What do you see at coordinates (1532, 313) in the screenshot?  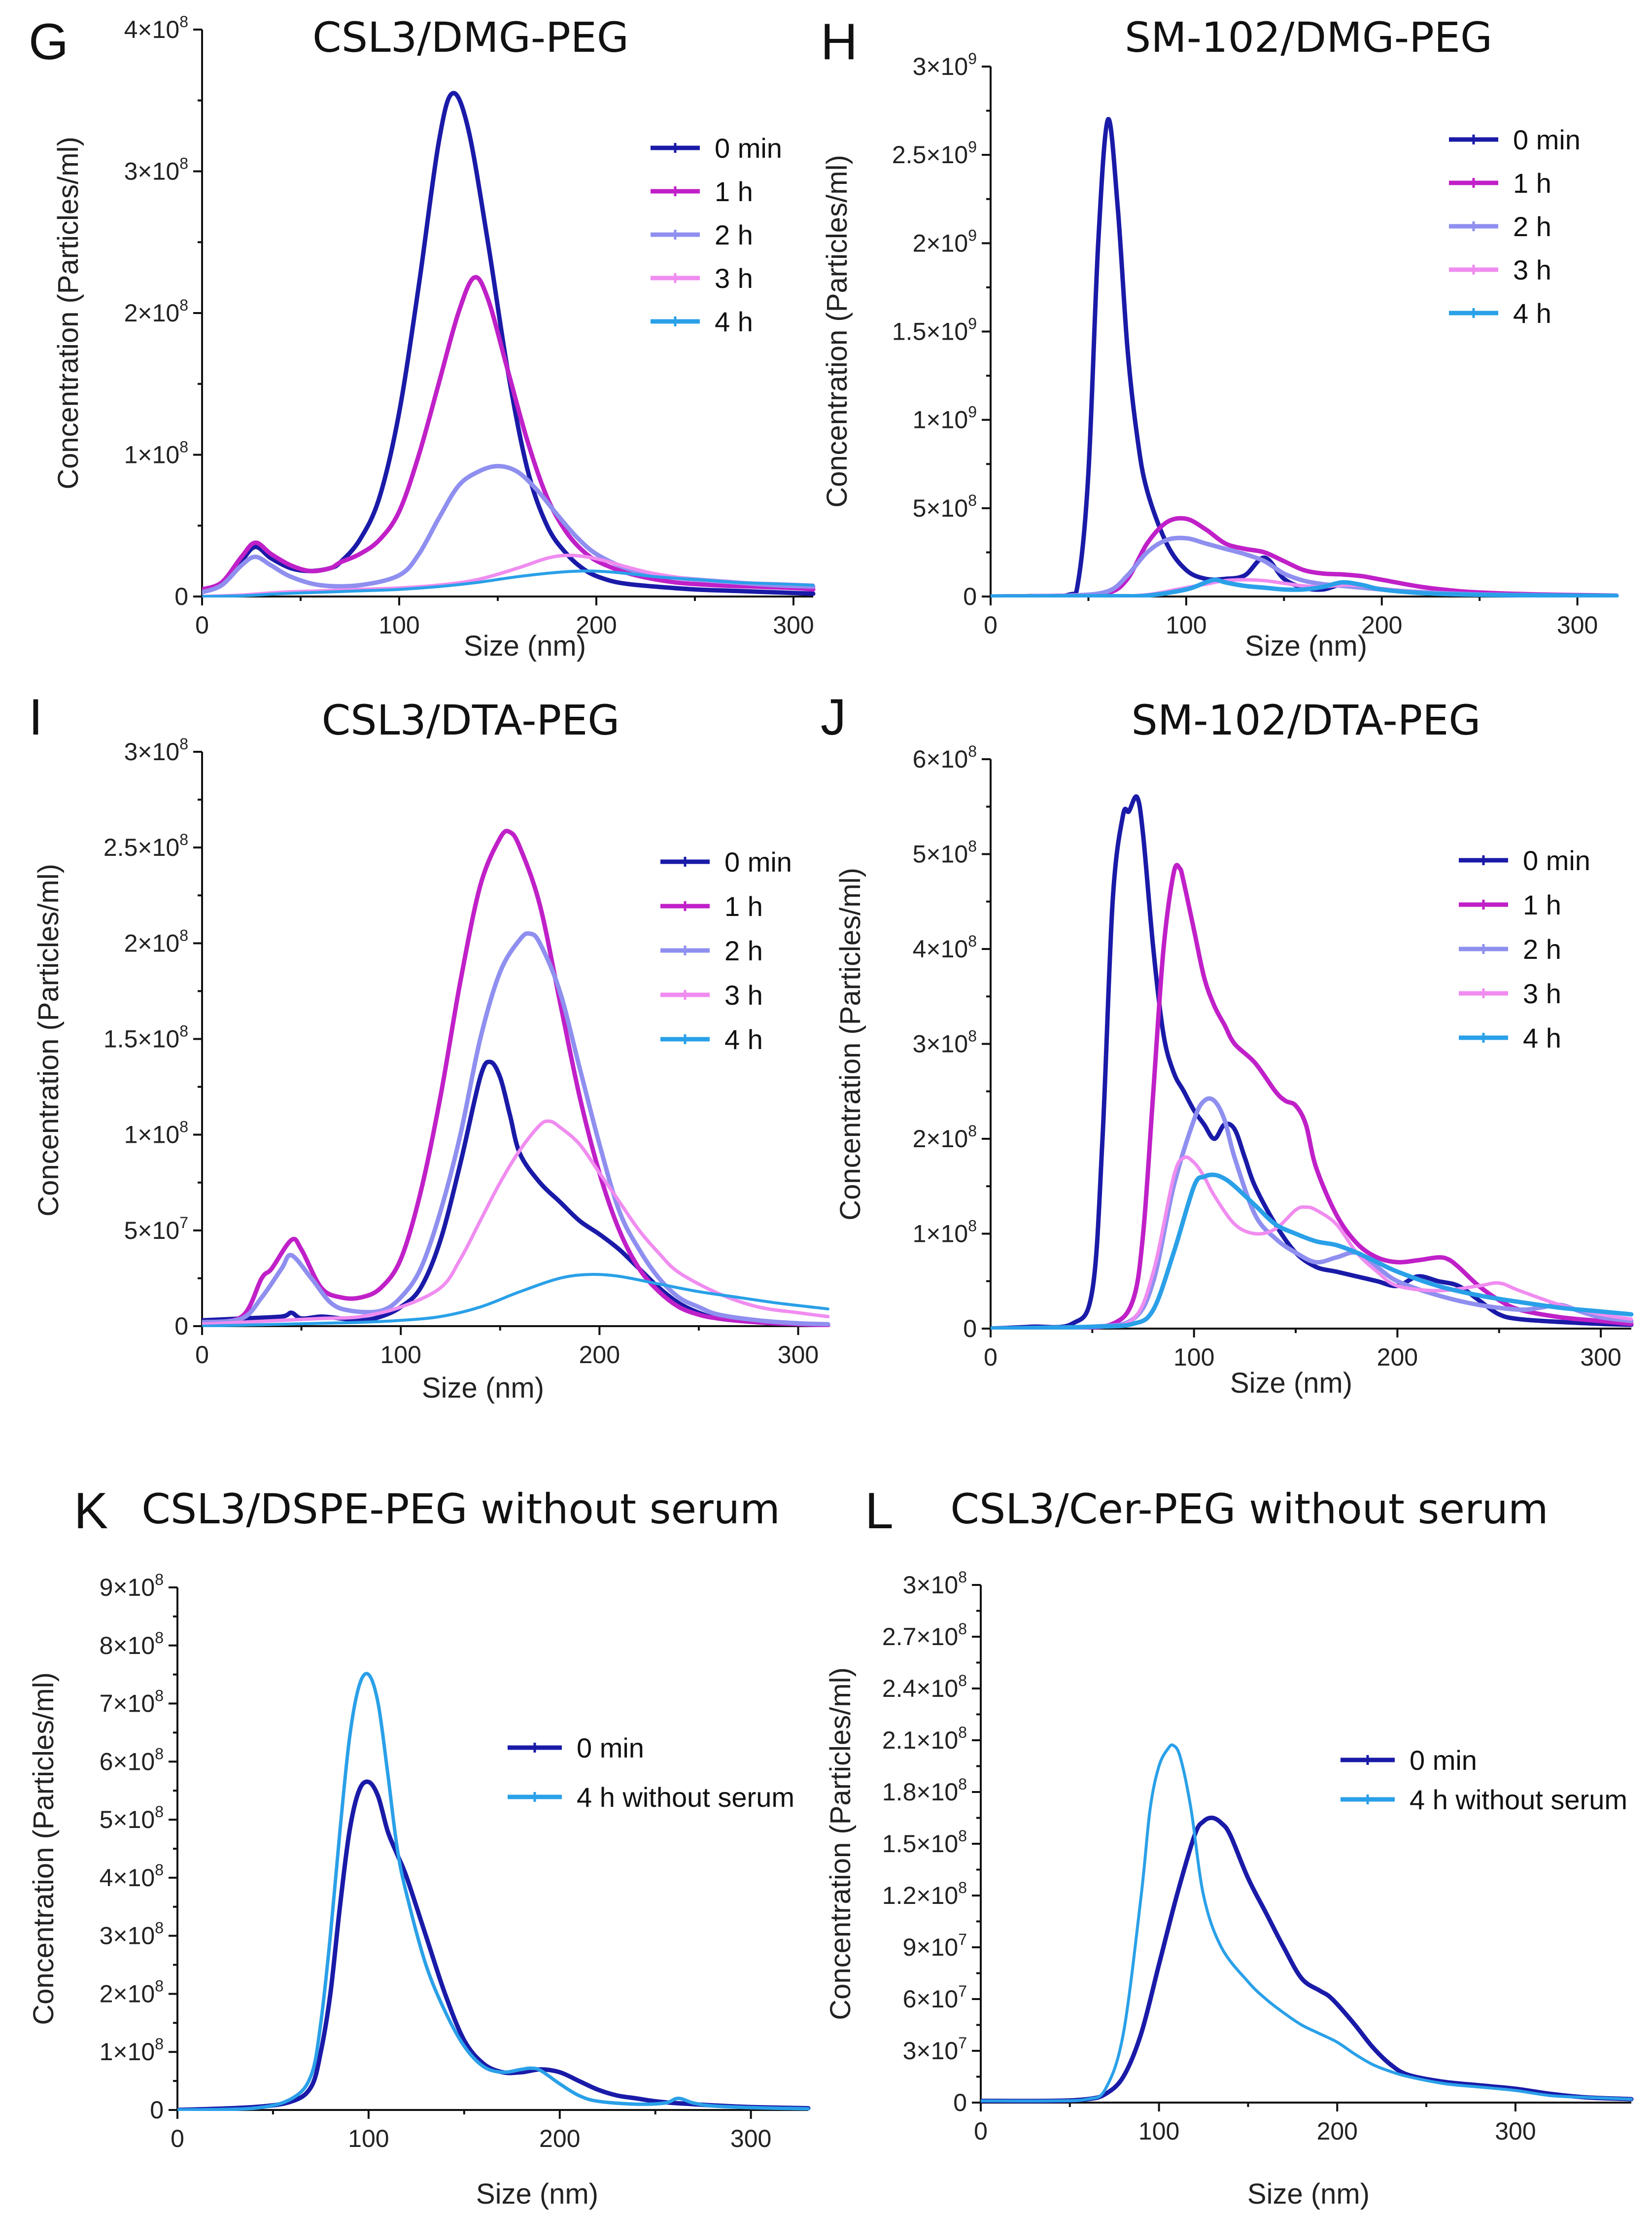 I see `legend-label: 4 h` at bounding box center [1532, 313].